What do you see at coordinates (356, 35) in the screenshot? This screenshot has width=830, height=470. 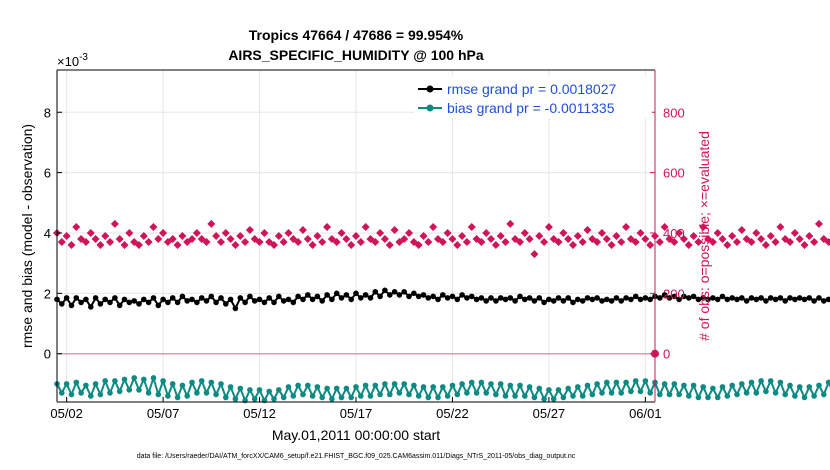 I see `chart-title: Tropics 47664 / 47686 = 99.954%` at bounding box center [356, 35].